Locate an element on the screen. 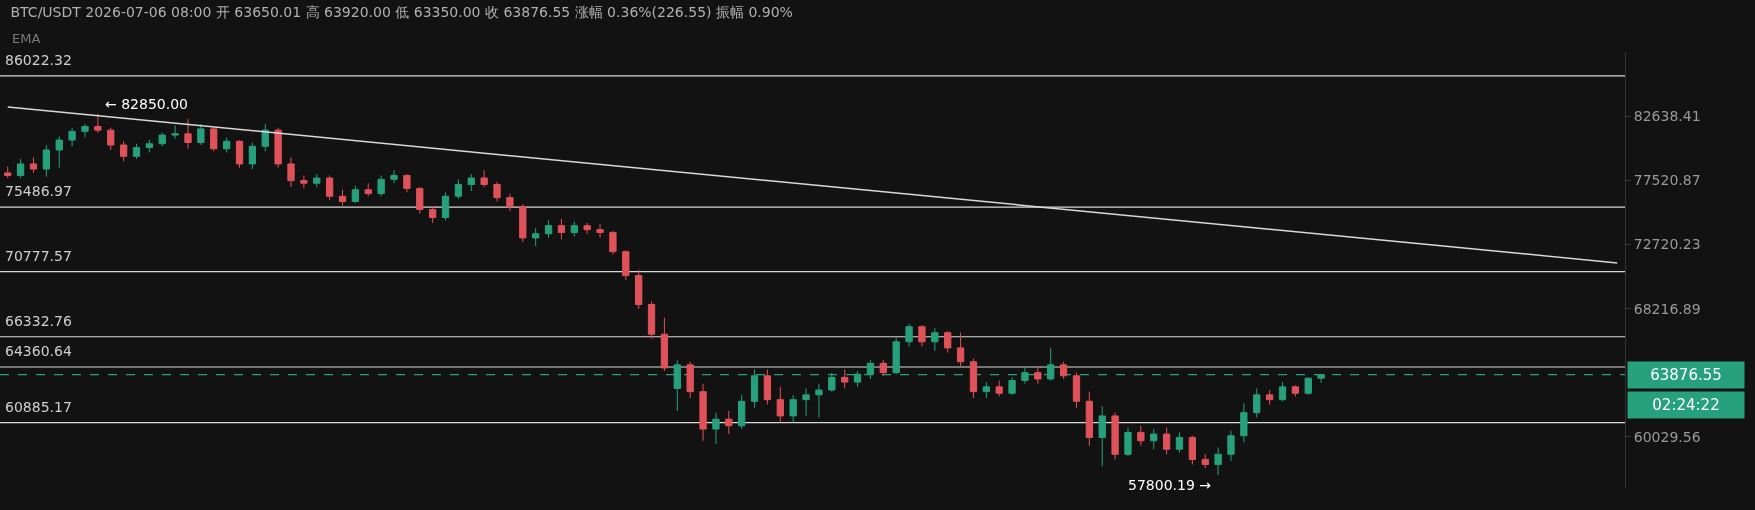  ref-line-label: 64360.64 is located at coordinates (38, 351).